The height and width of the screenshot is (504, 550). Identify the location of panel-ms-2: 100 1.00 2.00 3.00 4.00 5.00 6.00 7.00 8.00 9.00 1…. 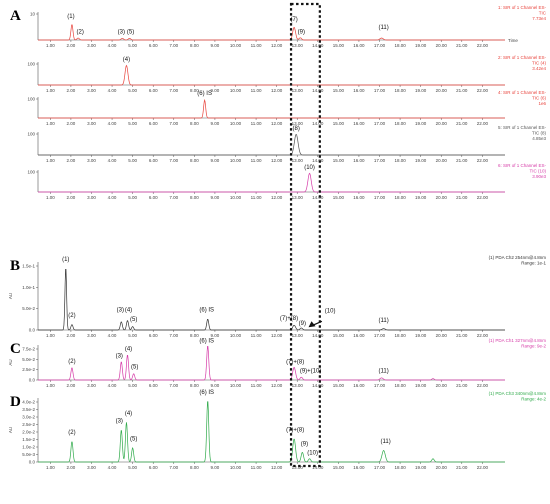
(286, 108).